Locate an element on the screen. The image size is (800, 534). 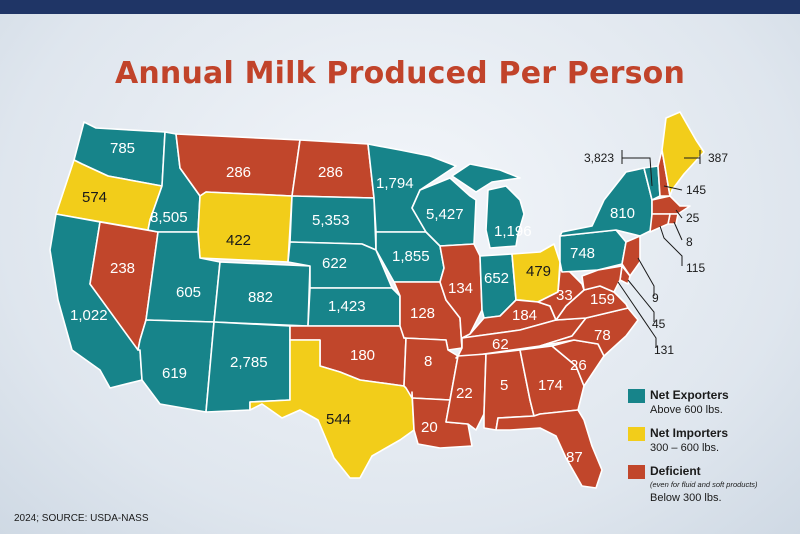
label-PA: 748 is located at coordinates (582, 253).